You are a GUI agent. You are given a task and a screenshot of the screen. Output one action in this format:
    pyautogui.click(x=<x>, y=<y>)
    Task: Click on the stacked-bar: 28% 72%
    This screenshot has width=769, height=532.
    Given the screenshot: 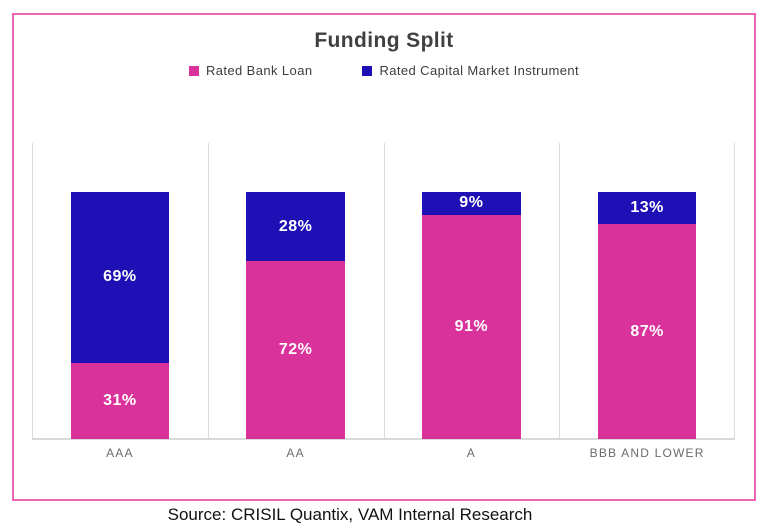 What is the action you would take?
    pyautogui.click(x=295, y=315)
    